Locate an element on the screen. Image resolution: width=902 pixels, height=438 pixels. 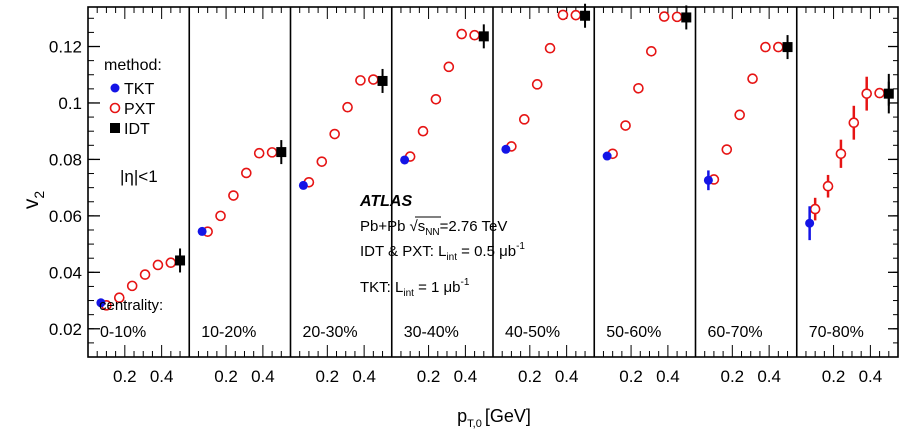
lumi2-value: = 1 μb is located at coordinates (437, 287).